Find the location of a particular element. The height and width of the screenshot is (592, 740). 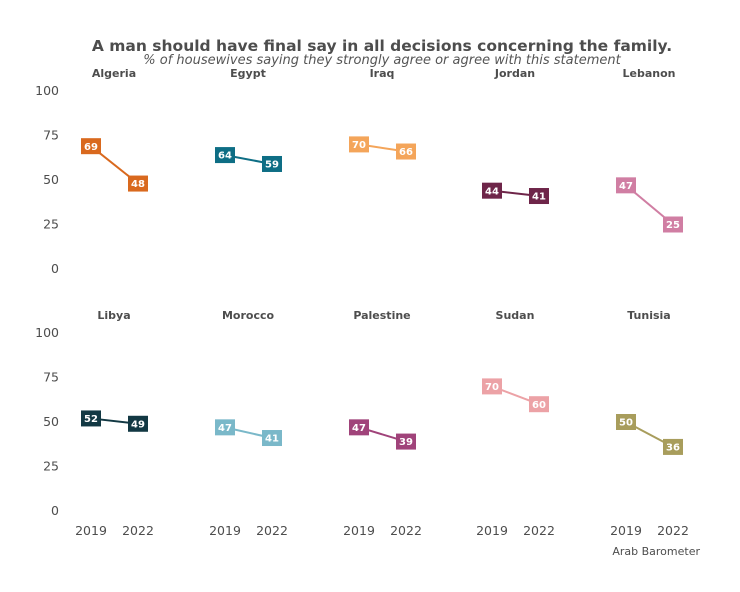

data-label: 44 is located at coordinates (492, 191).